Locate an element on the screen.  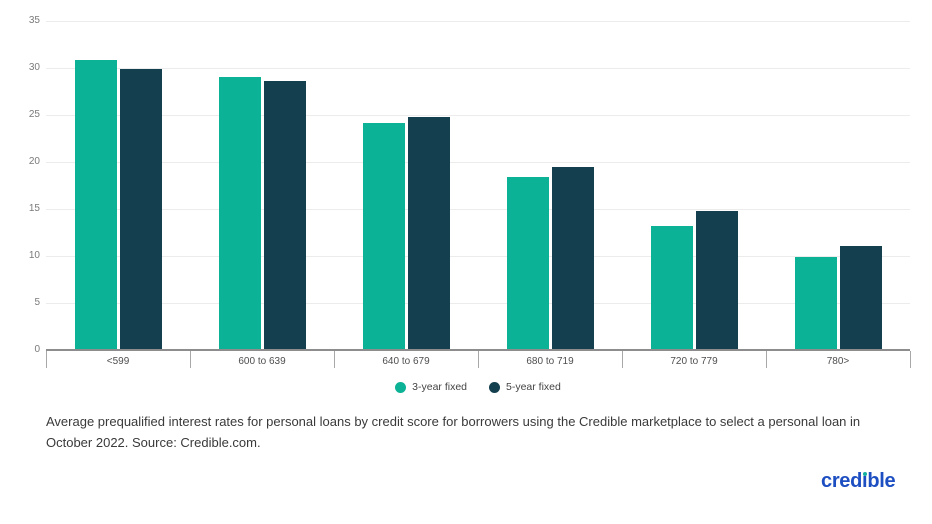
x-axis-category-label: 680 to 719 is located at coordinates (550, 361).